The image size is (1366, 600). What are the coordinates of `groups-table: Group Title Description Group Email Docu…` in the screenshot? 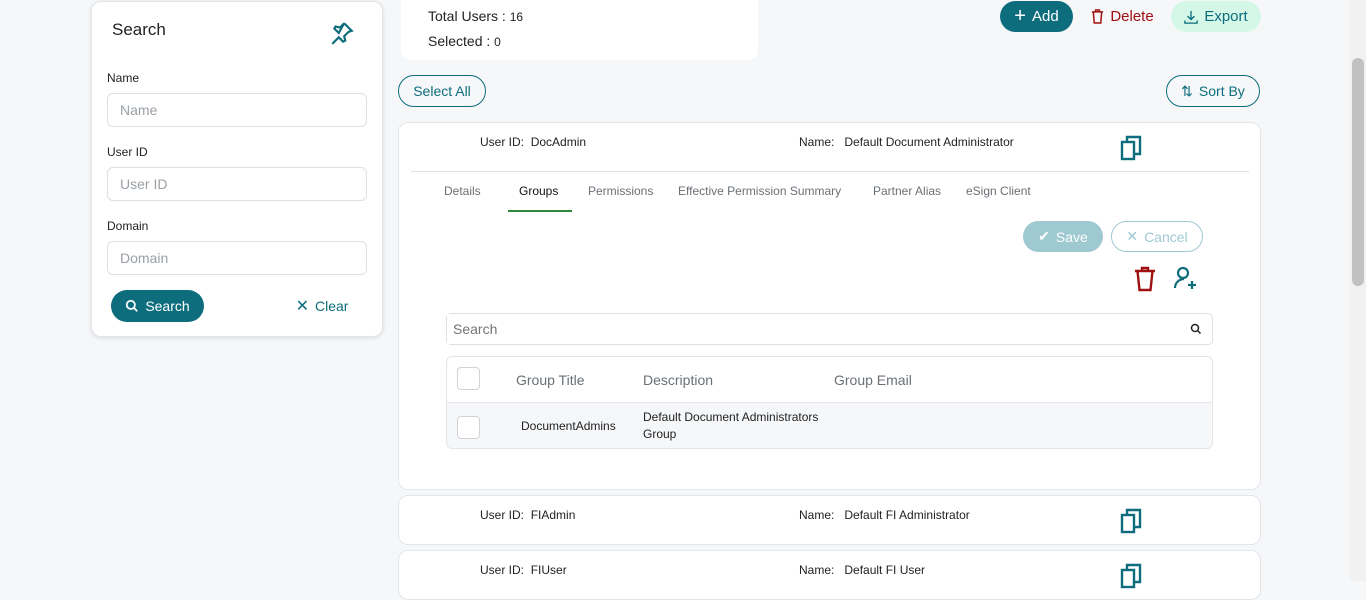 It's located at (829, 402).